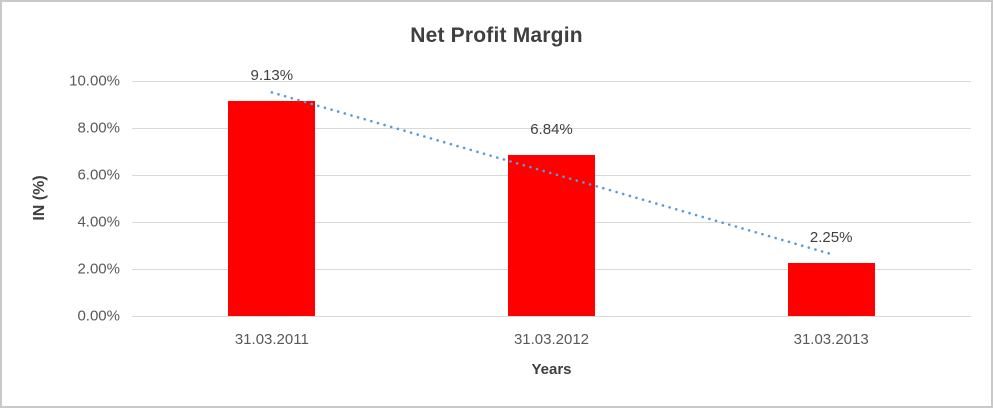 This screenshot has width=993, height=408. Describe the element at coordinates (98, 175) in the screenshot. I see `y-tick-label: 6.00%` at that location.